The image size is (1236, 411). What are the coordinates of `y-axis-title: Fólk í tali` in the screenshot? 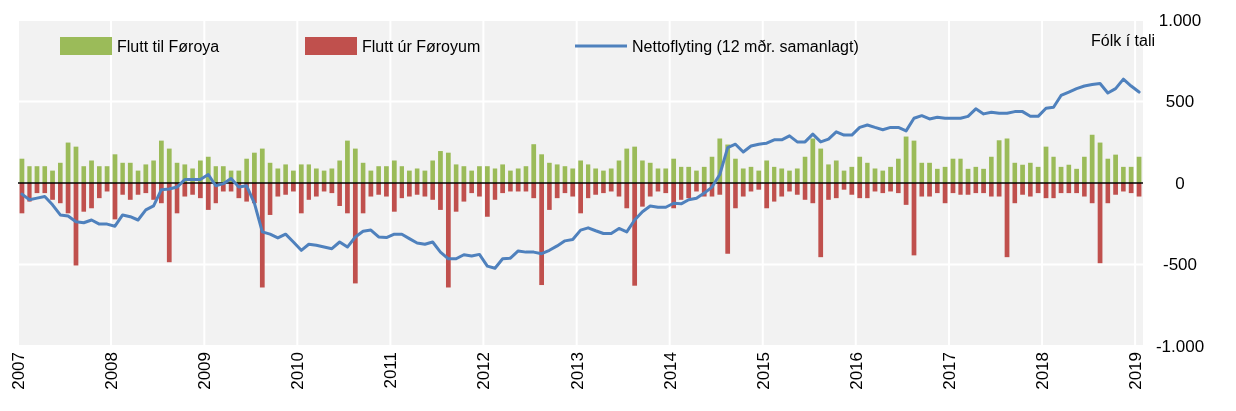 It's located at (1122, 40).